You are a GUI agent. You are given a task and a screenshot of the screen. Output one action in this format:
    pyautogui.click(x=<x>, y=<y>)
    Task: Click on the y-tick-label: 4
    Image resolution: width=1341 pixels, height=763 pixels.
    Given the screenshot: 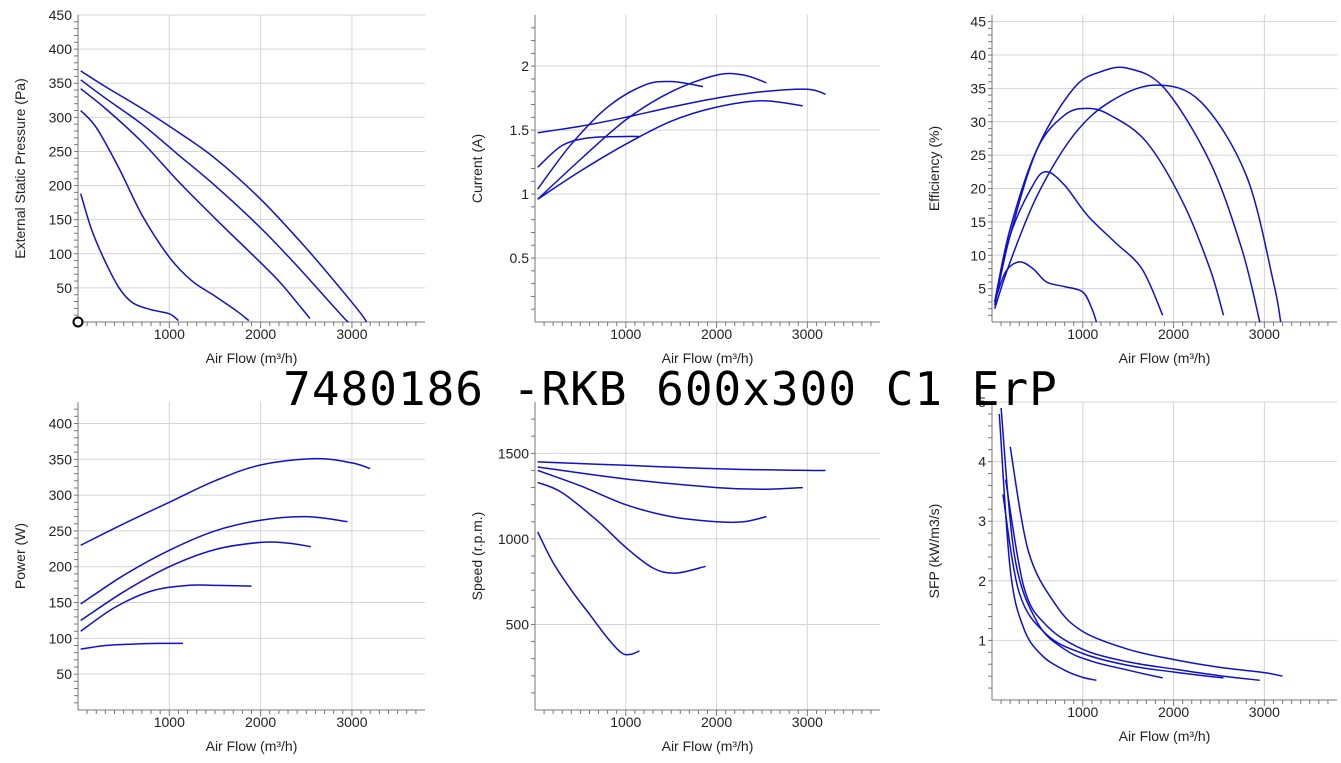 What is the action you would take?
    pyautogui.click(x=982, y=462)
    